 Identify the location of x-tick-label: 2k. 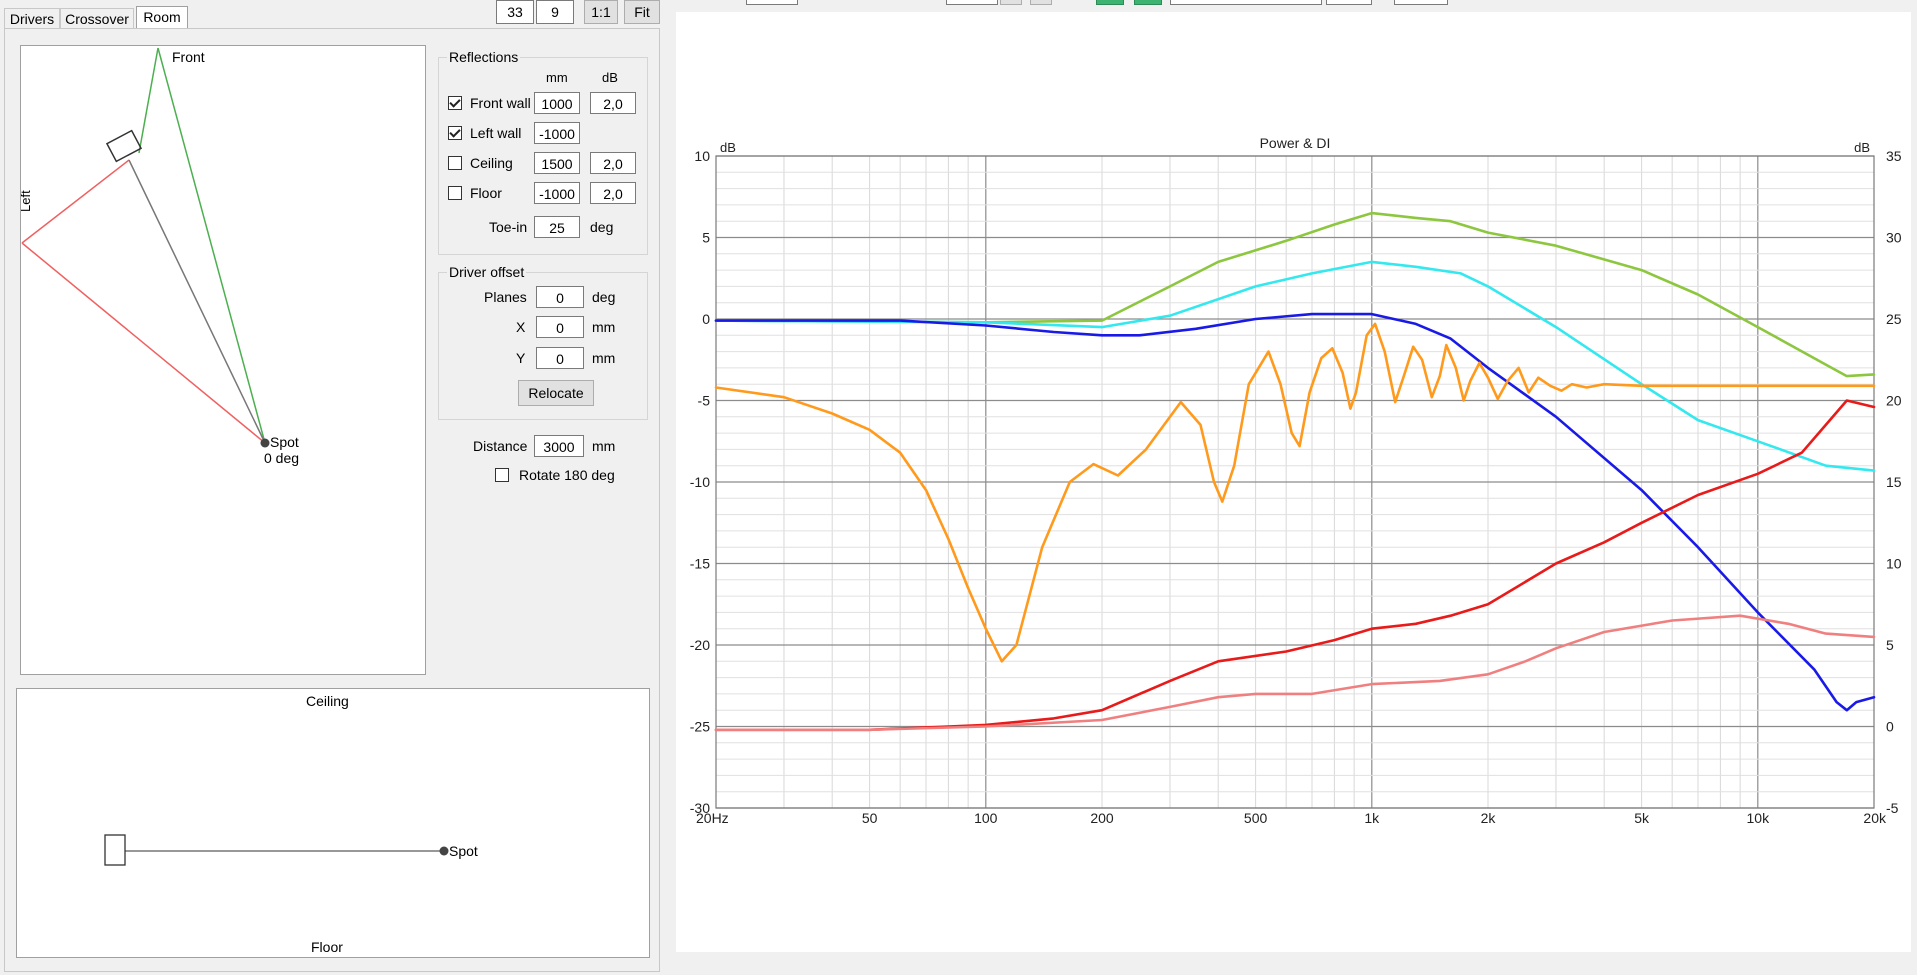
(1489, 818).